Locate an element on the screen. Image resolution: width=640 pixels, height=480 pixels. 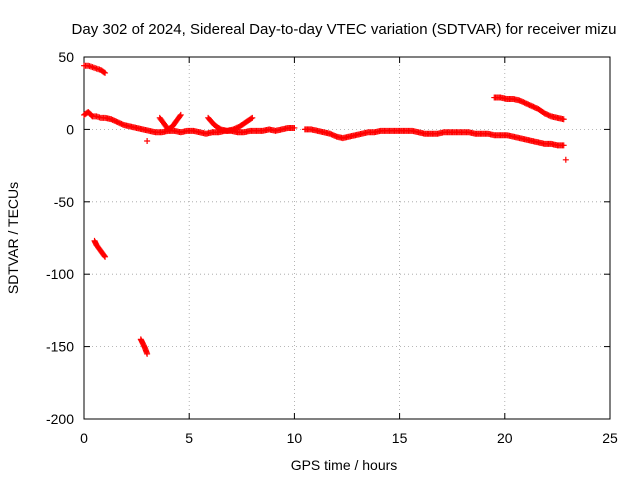
y-tick-label: -50 is located at coordinates (64, 202).